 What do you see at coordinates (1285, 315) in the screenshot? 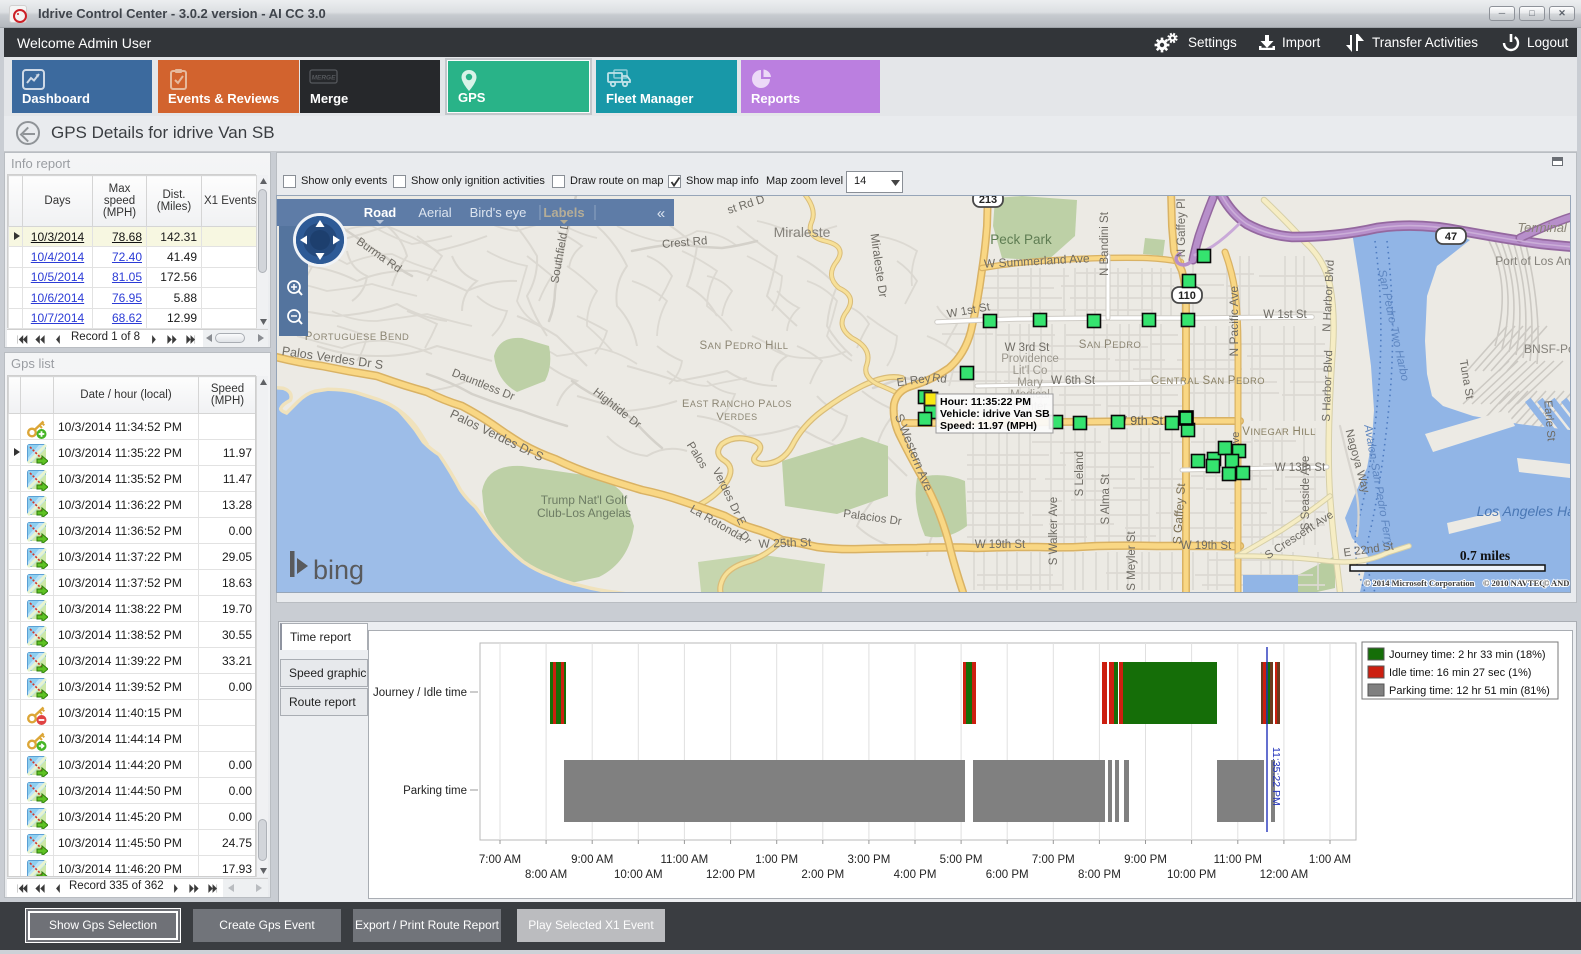
I see `svg-text: W 1st St` at bounding box center [1285, 315].